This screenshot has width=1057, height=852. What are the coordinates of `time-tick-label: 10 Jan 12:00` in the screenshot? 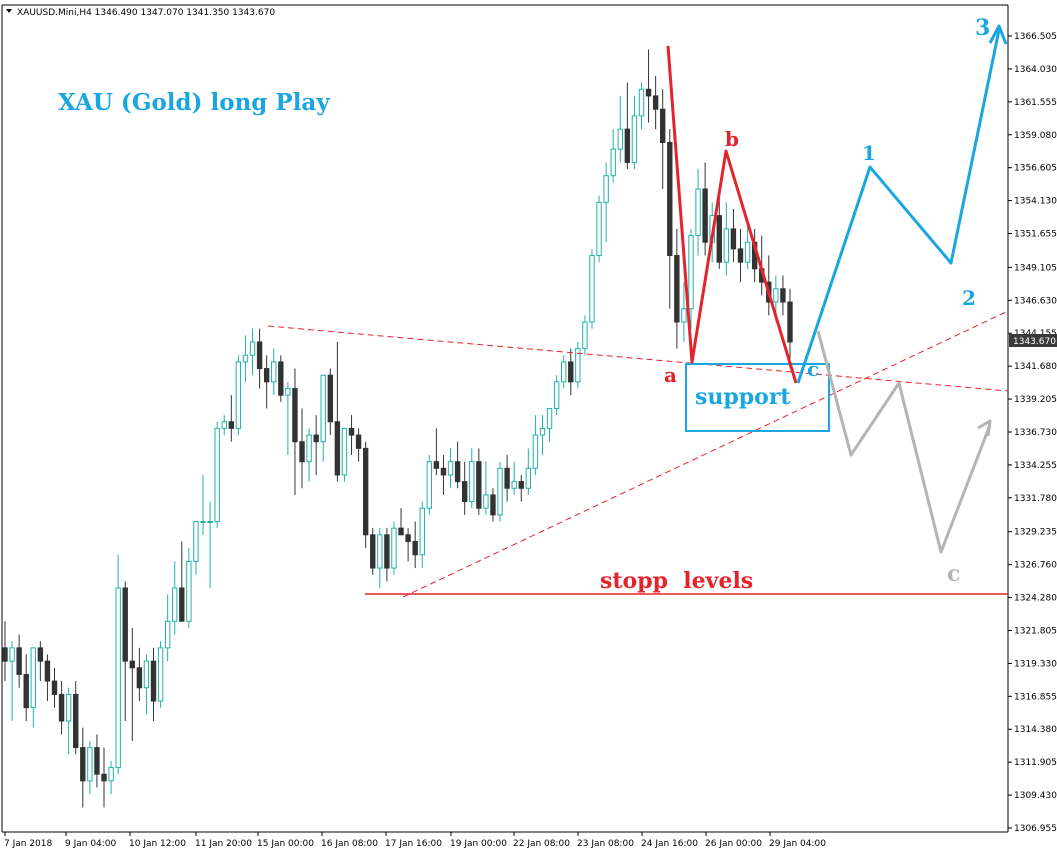 It's located at (157, 844).